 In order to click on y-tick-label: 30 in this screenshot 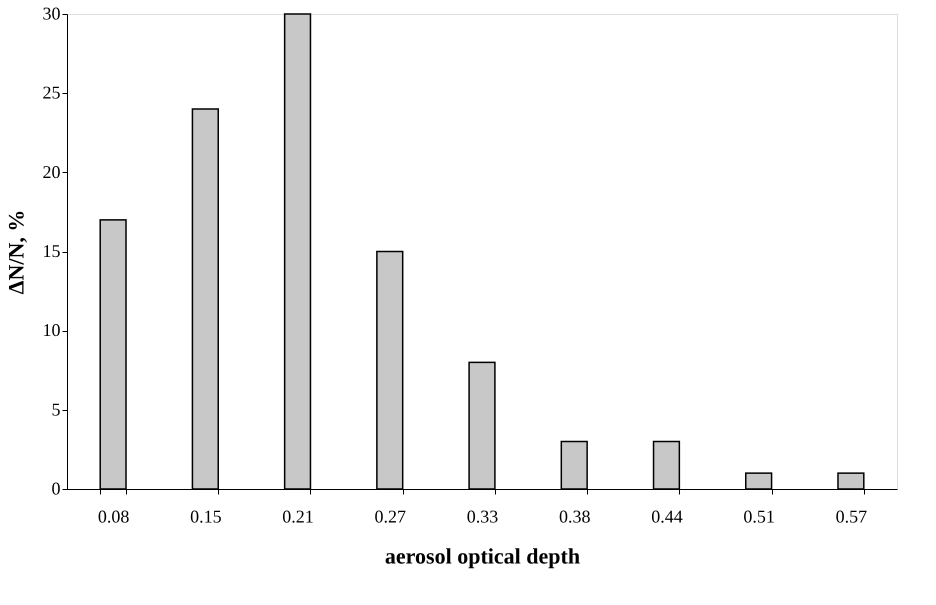, I will do `click(51, 14)`.